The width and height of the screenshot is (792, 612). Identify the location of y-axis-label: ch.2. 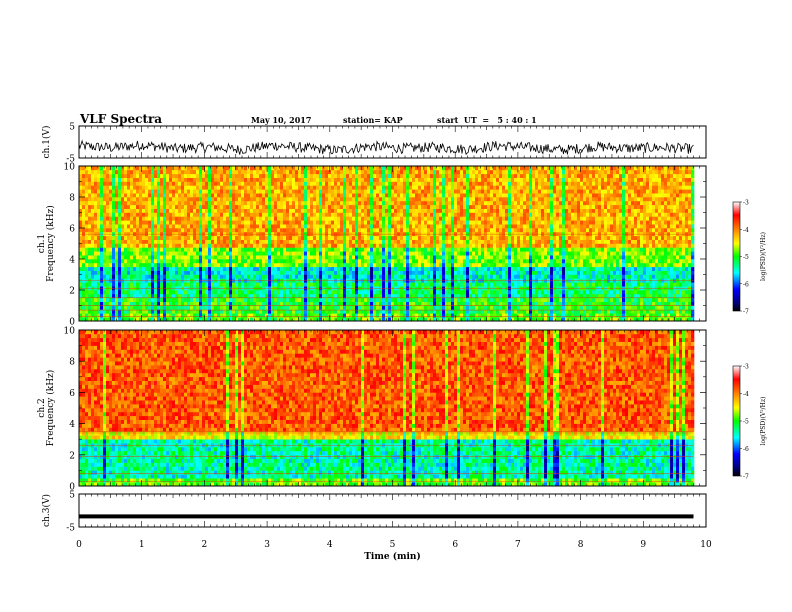
(42, 407).